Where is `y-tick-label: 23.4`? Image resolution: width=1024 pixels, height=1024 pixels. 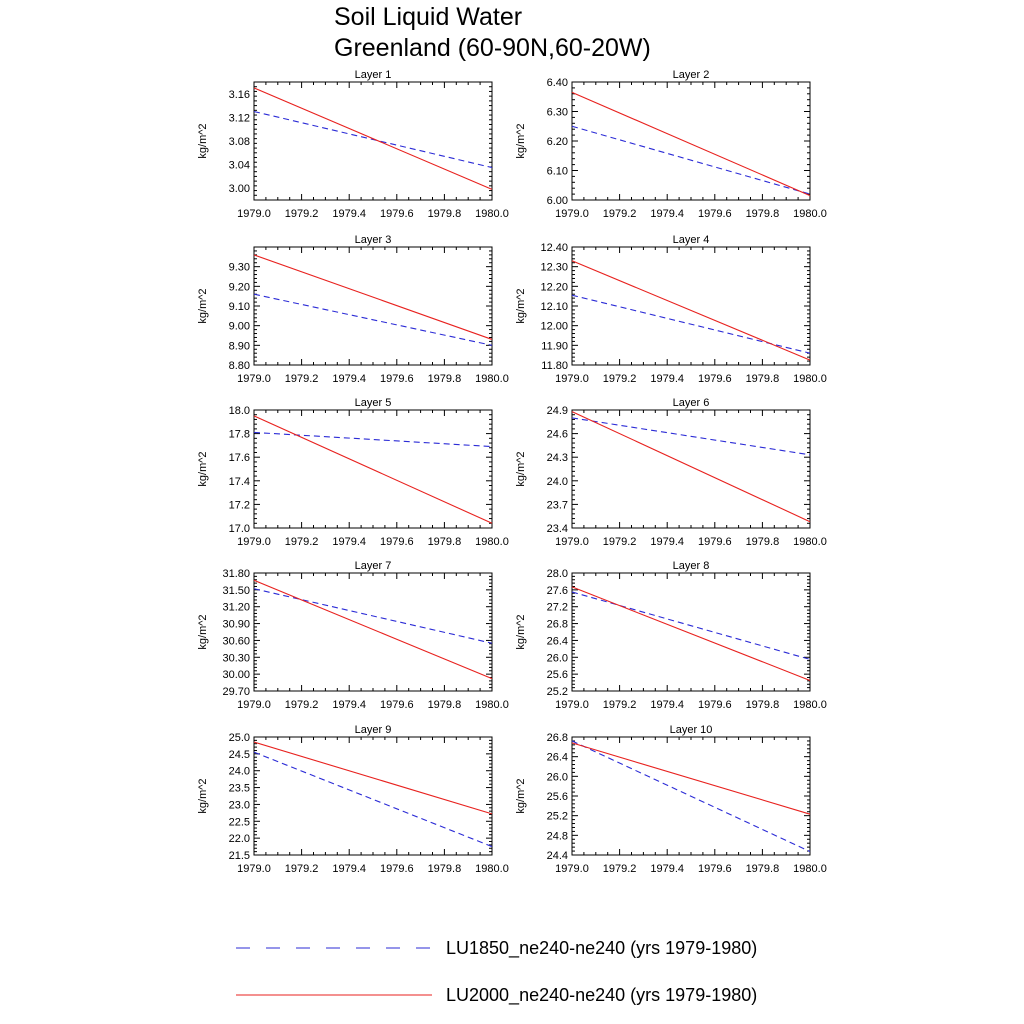
y-tick-label: 23.4 is located at coordinates (557, 529).